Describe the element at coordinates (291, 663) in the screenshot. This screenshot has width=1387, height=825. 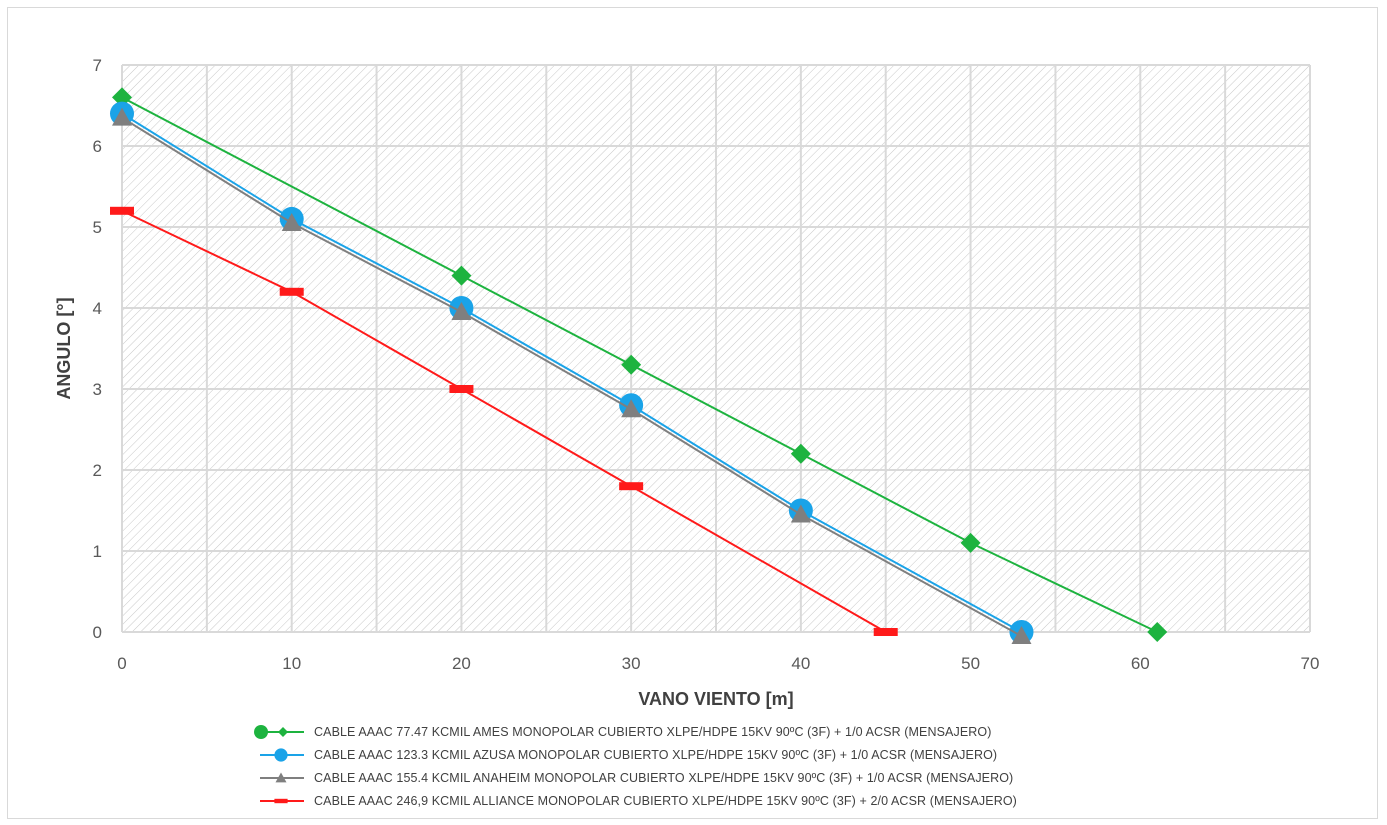
I see `x-tick-label: 10` at that location.